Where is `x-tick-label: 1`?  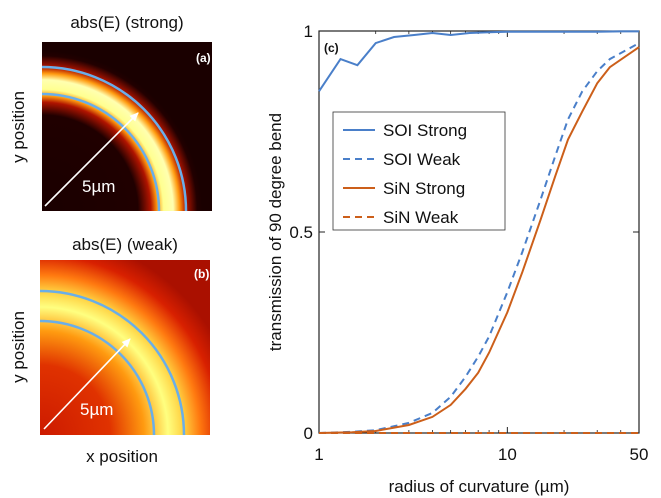
x-tick-label: 1 is located at coordinates (318, 454).